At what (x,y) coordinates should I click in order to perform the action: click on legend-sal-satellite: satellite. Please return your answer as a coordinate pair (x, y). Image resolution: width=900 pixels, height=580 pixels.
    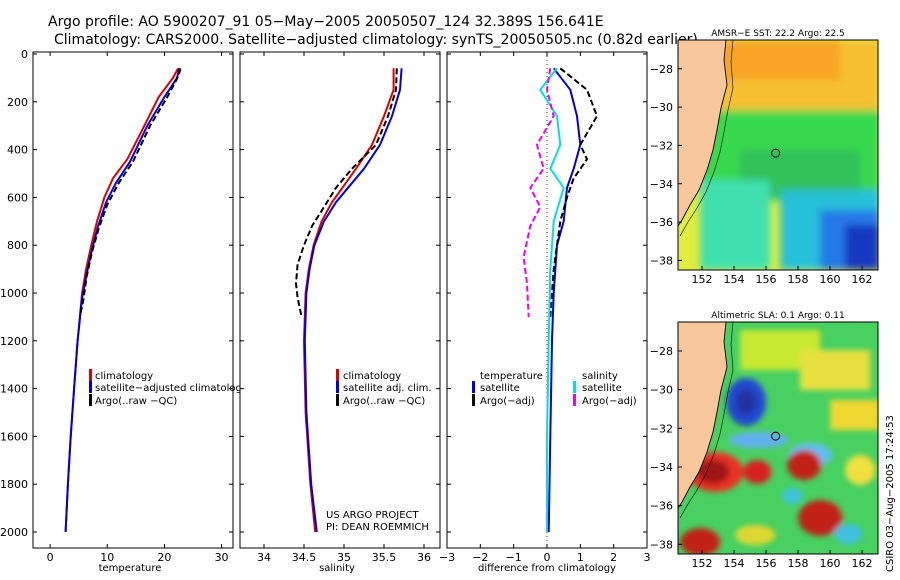
    Looking at the image, I should click on (602, 388).